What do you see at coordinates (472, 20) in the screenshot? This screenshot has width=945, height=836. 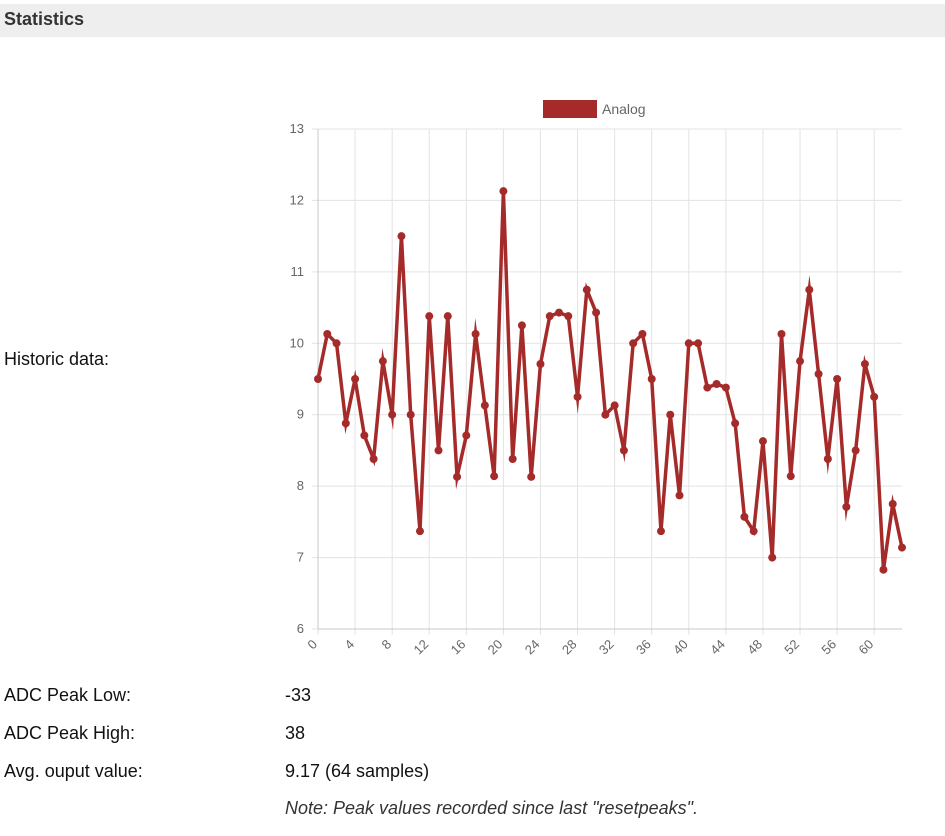 I see `section-header: Statistics` at bounding box center [472, 20].